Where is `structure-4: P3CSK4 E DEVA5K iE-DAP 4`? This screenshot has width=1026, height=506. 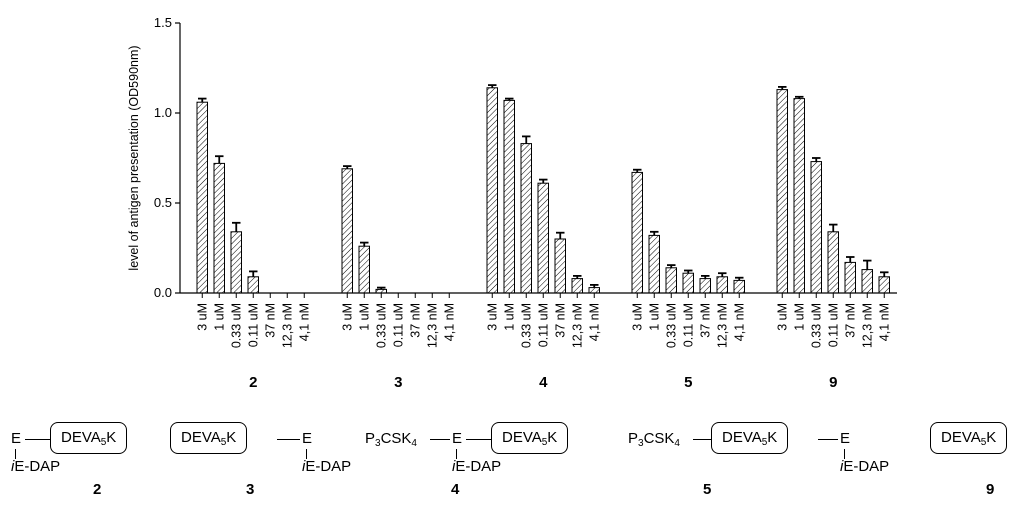 structure-4: P3CSK4 E DEVA5K iE-DAP 4 is located at coordinates (485, 458).